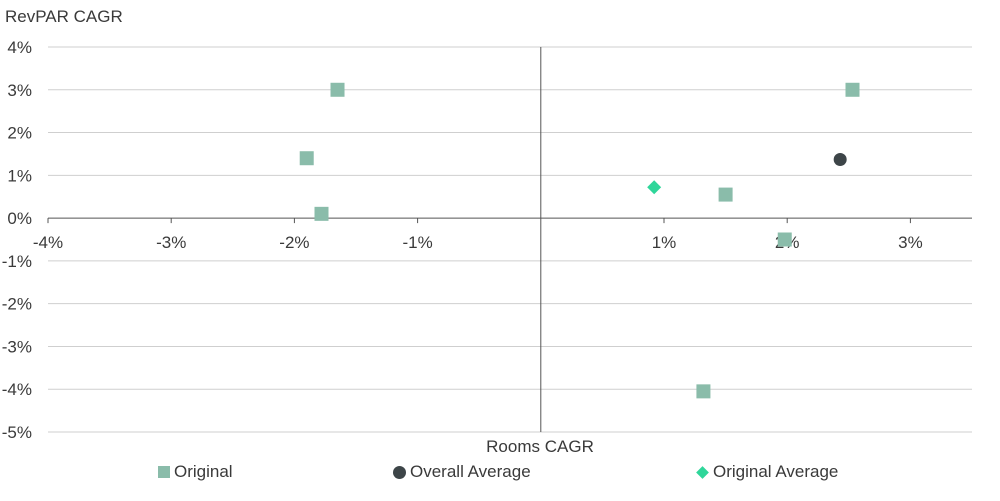 Image resolution: width=1000 pixels, height=501 pixels. What do you see at coordinates (19, 90) in the screenshot?
I see `y-tick-label: 3%` at bounding box center [19, 90].